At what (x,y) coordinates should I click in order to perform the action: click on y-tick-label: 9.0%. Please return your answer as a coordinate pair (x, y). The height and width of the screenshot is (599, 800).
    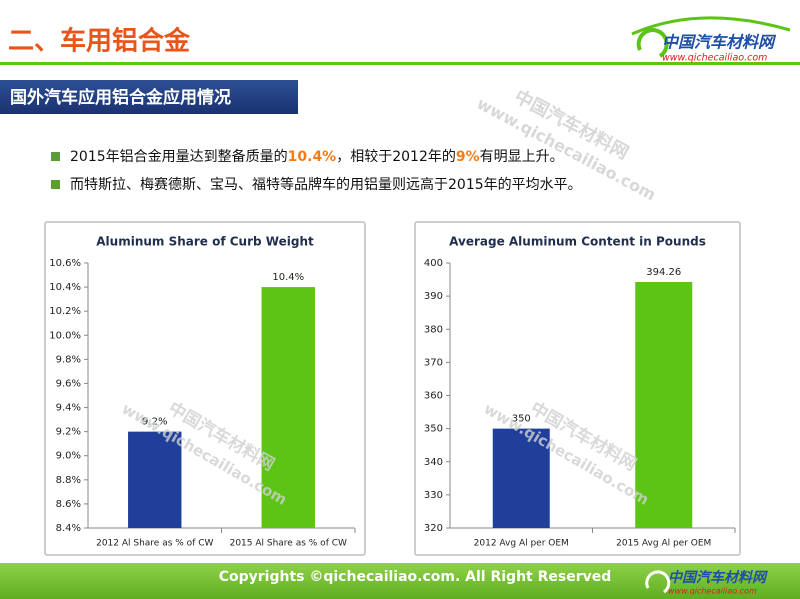
    Looking at the image, I should click on (68, 456).